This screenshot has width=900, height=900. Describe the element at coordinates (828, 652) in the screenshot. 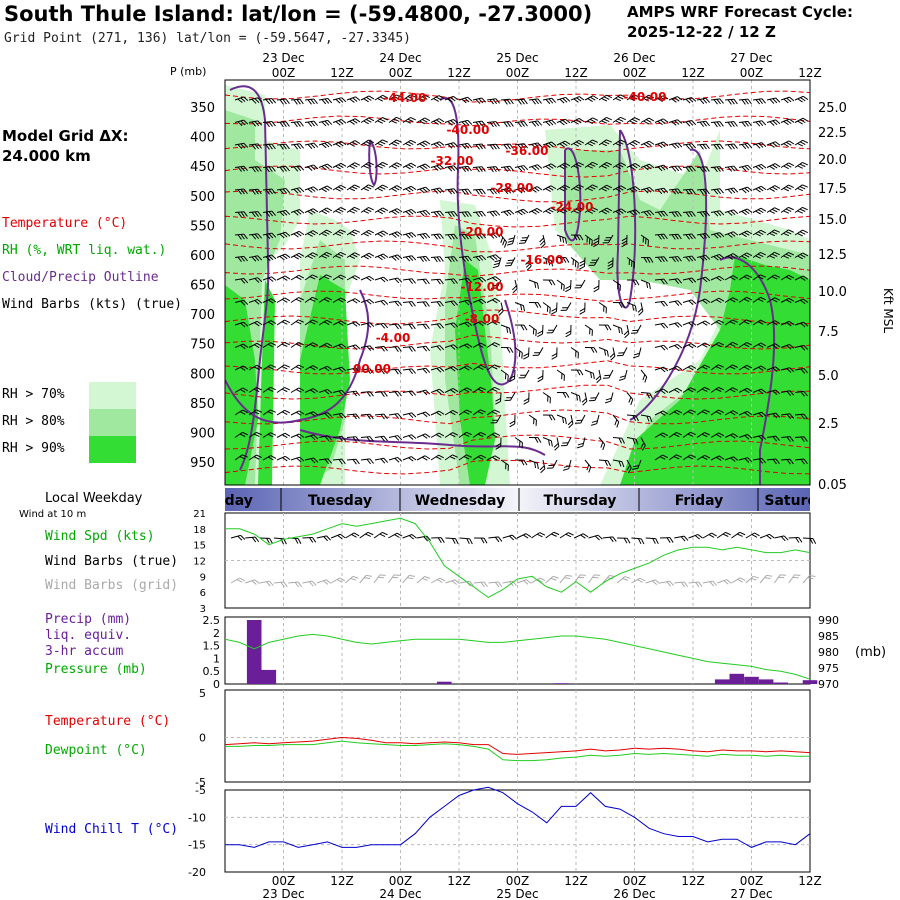

I see `pressure-tick: 980` at that location.